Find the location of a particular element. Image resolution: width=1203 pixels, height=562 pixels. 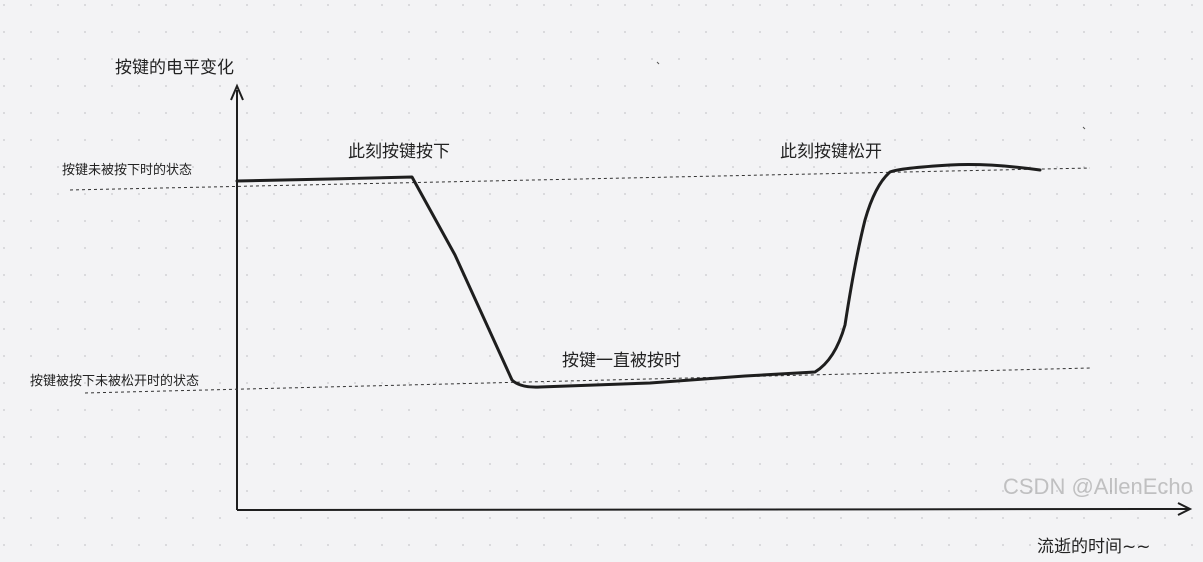

release-moment-label: 此刻按键松开 is located at coordinates (831, 152).